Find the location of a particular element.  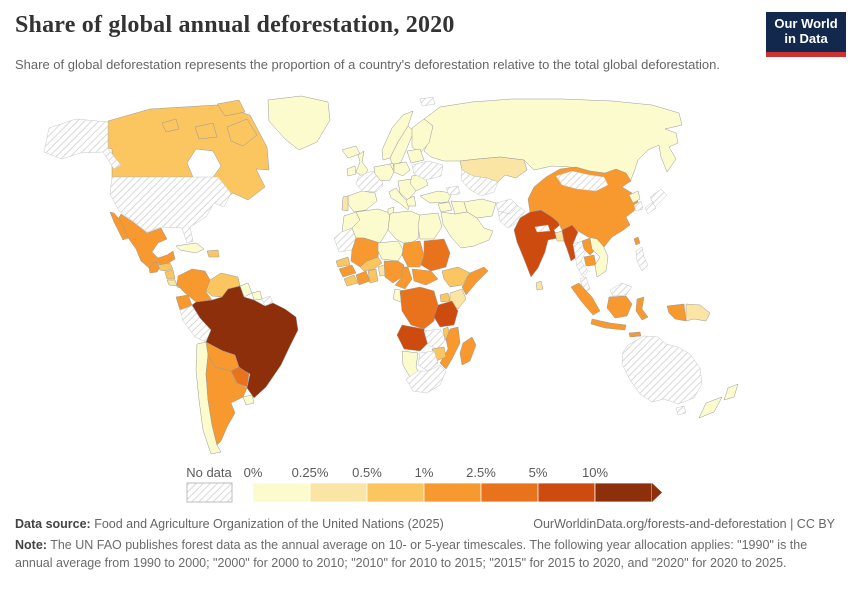

country-germany is located at coordinates (384, 172).